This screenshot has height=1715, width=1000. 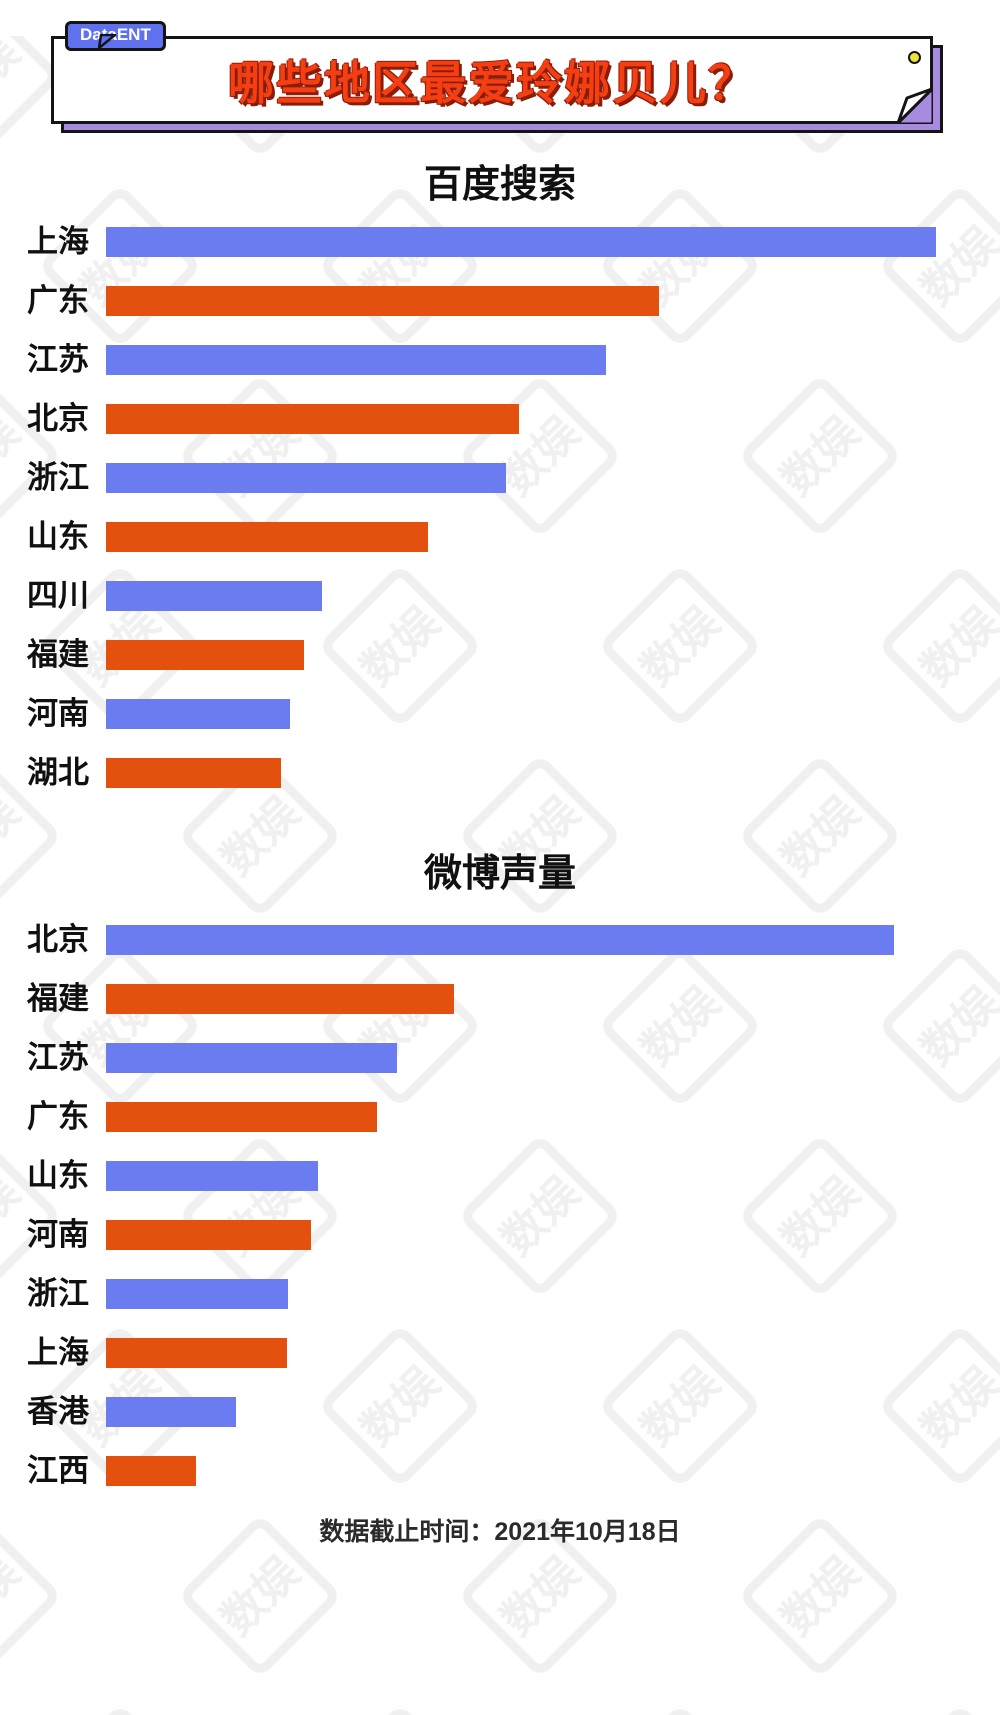 What do you see at coordinates (107, 41) in the screenshot?
I see `speech-bubble-tail-icon` at bounding box center [107, 41].